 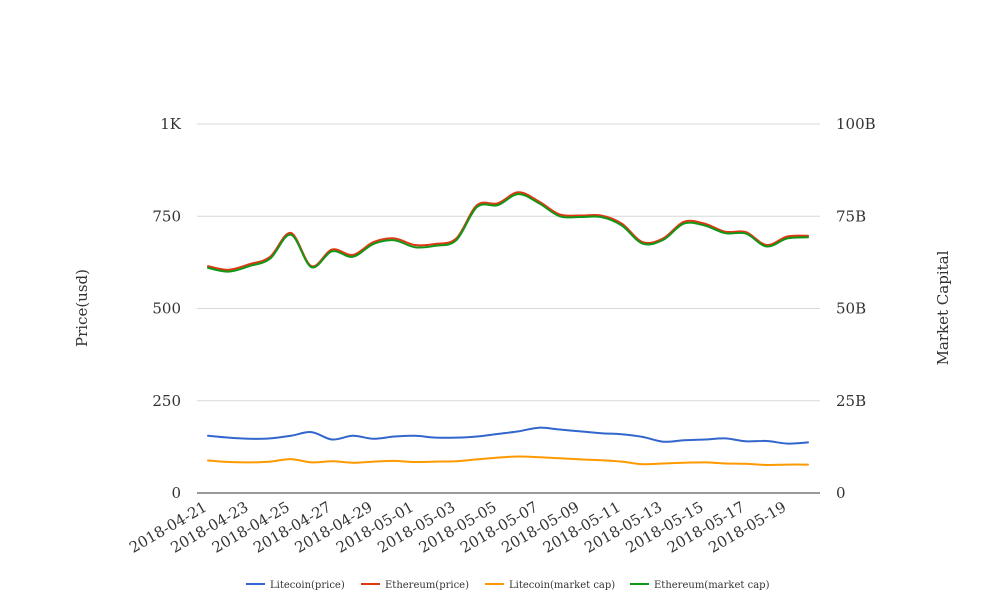 What do you see at coordinates (171, 124) in the screenshot?
I see `y-tick-label: 1K` at bounding box center [171, 124].